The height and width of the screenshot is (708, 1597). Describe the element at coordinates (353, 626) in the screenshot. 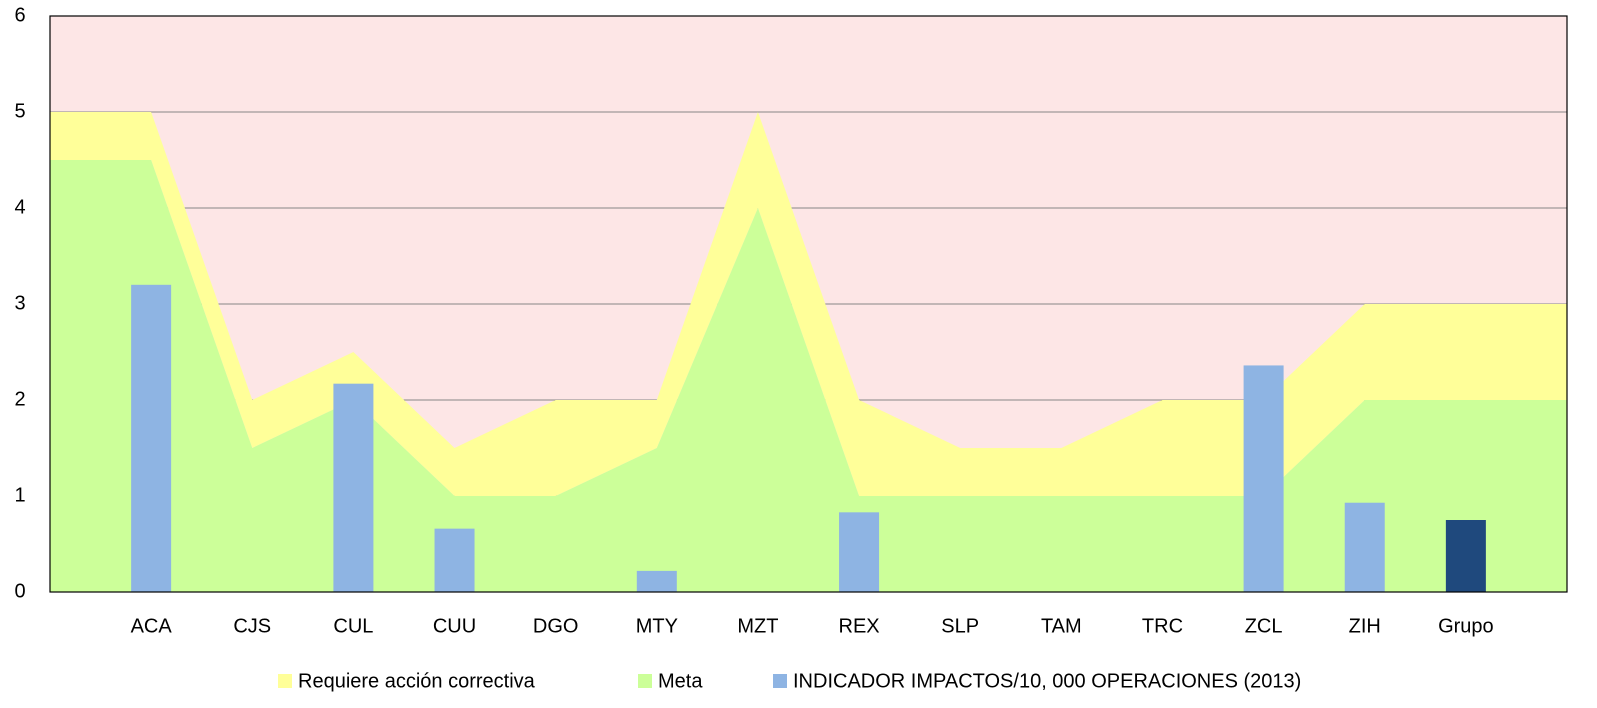

I see `x-tick-label: CUL` at that location.